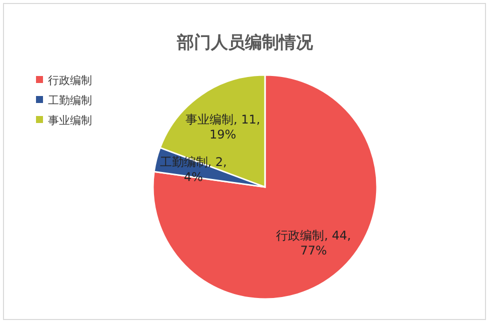 Image resolution: width=490 pixels, height=324 pixels. What do you see at coordinates (245, 43) in the screenshot?
I see `chart-title: 部门人员编制情况` at bounding box center [245, 43].